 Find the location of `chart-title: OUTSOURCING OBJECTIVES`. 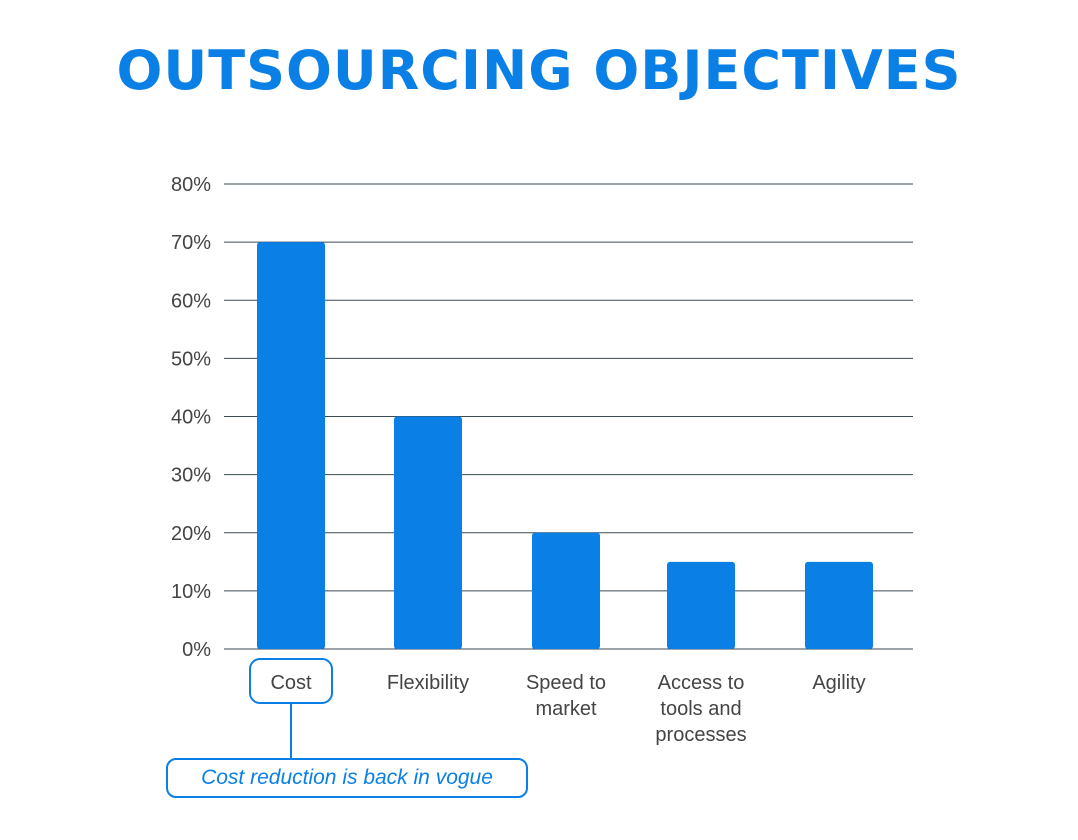

chart-title: OUTSOURCING OBJECTIVES is located at coordinates (539, 70).